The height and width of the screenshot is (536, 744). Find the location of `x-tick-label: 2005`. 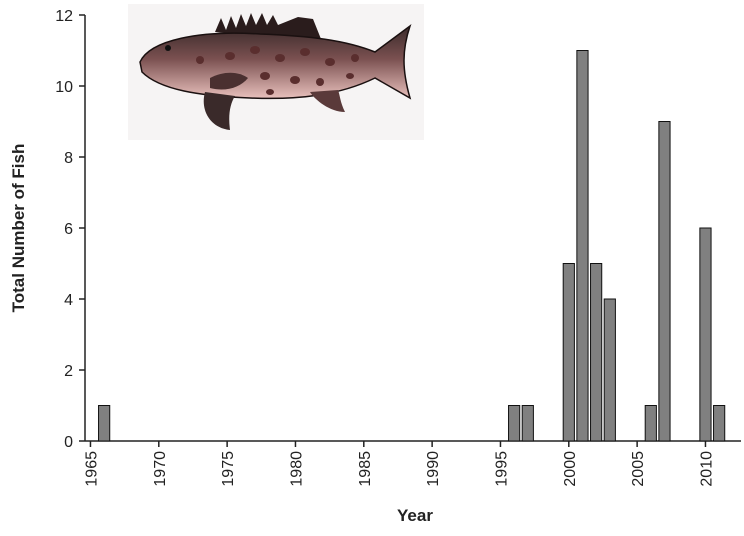

x-tick-label: 2005 is located at coordinates (638, 469).